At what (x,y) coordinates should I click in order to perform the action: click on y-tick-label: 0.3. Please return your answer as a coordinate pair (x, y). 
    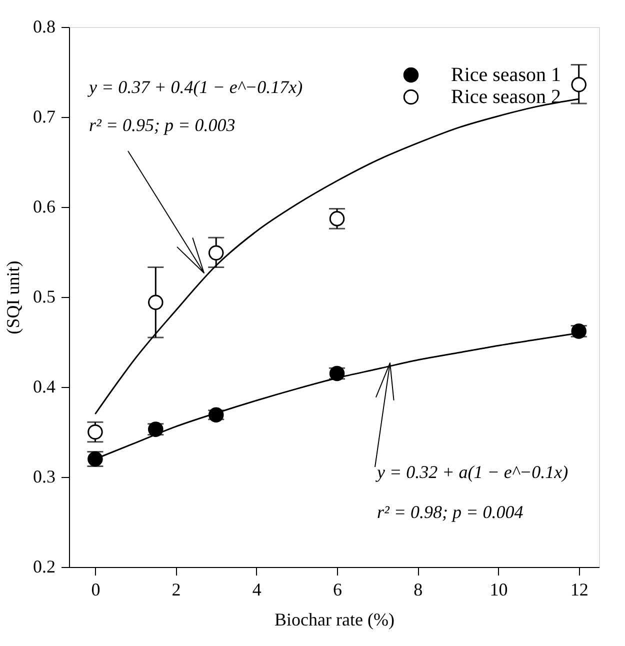
    Looking at the image, I should click on (44, 476).